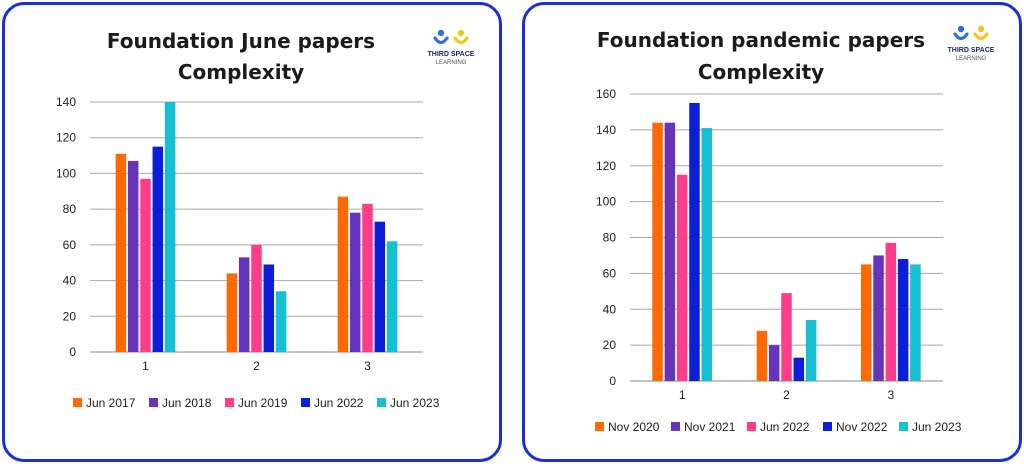 This screenshot has height=464, width=1024. What do you see at coordinates (606, 94) in the screenshot?
I see `y-tick-label: 160` at bounding box center [606, 94].